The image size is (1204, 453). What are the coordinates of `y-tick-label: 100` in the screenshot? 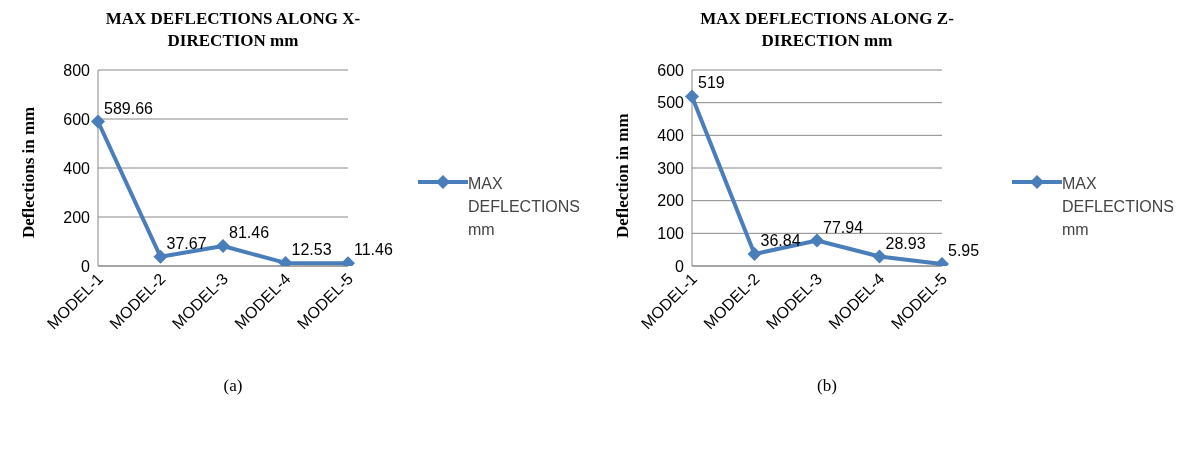 It's located at (671, 234).